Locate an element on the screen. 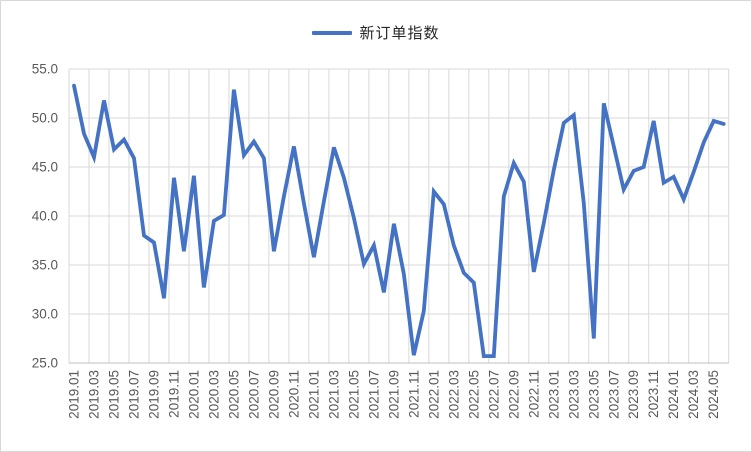 Image resolution: width=752 pixels, height=452 pixels. x-axis-tick-label: 2023.09 is located at coordinates (633, 394).